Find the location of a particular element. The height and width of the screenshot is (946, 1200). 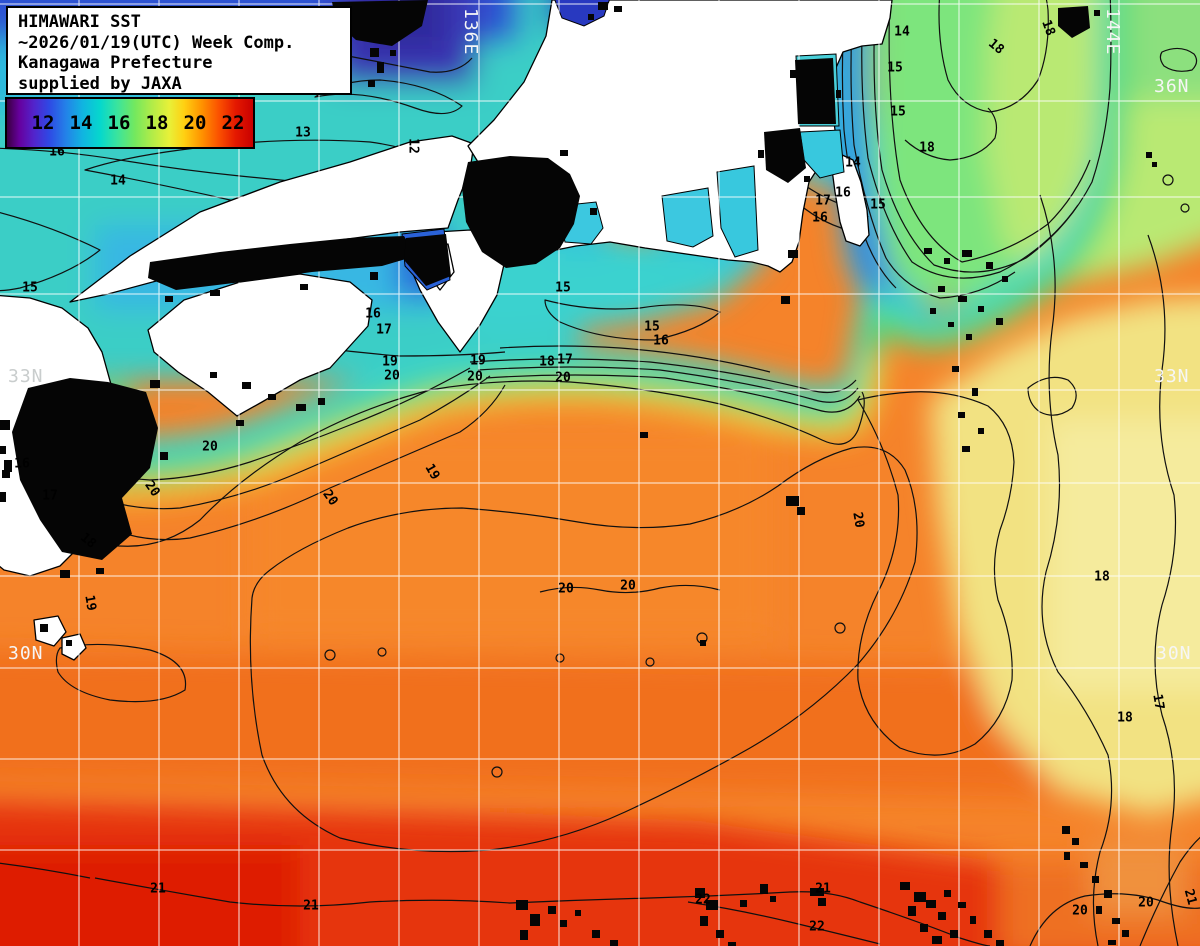

legend-value-16: 16 is located at coordinates (119, 123).